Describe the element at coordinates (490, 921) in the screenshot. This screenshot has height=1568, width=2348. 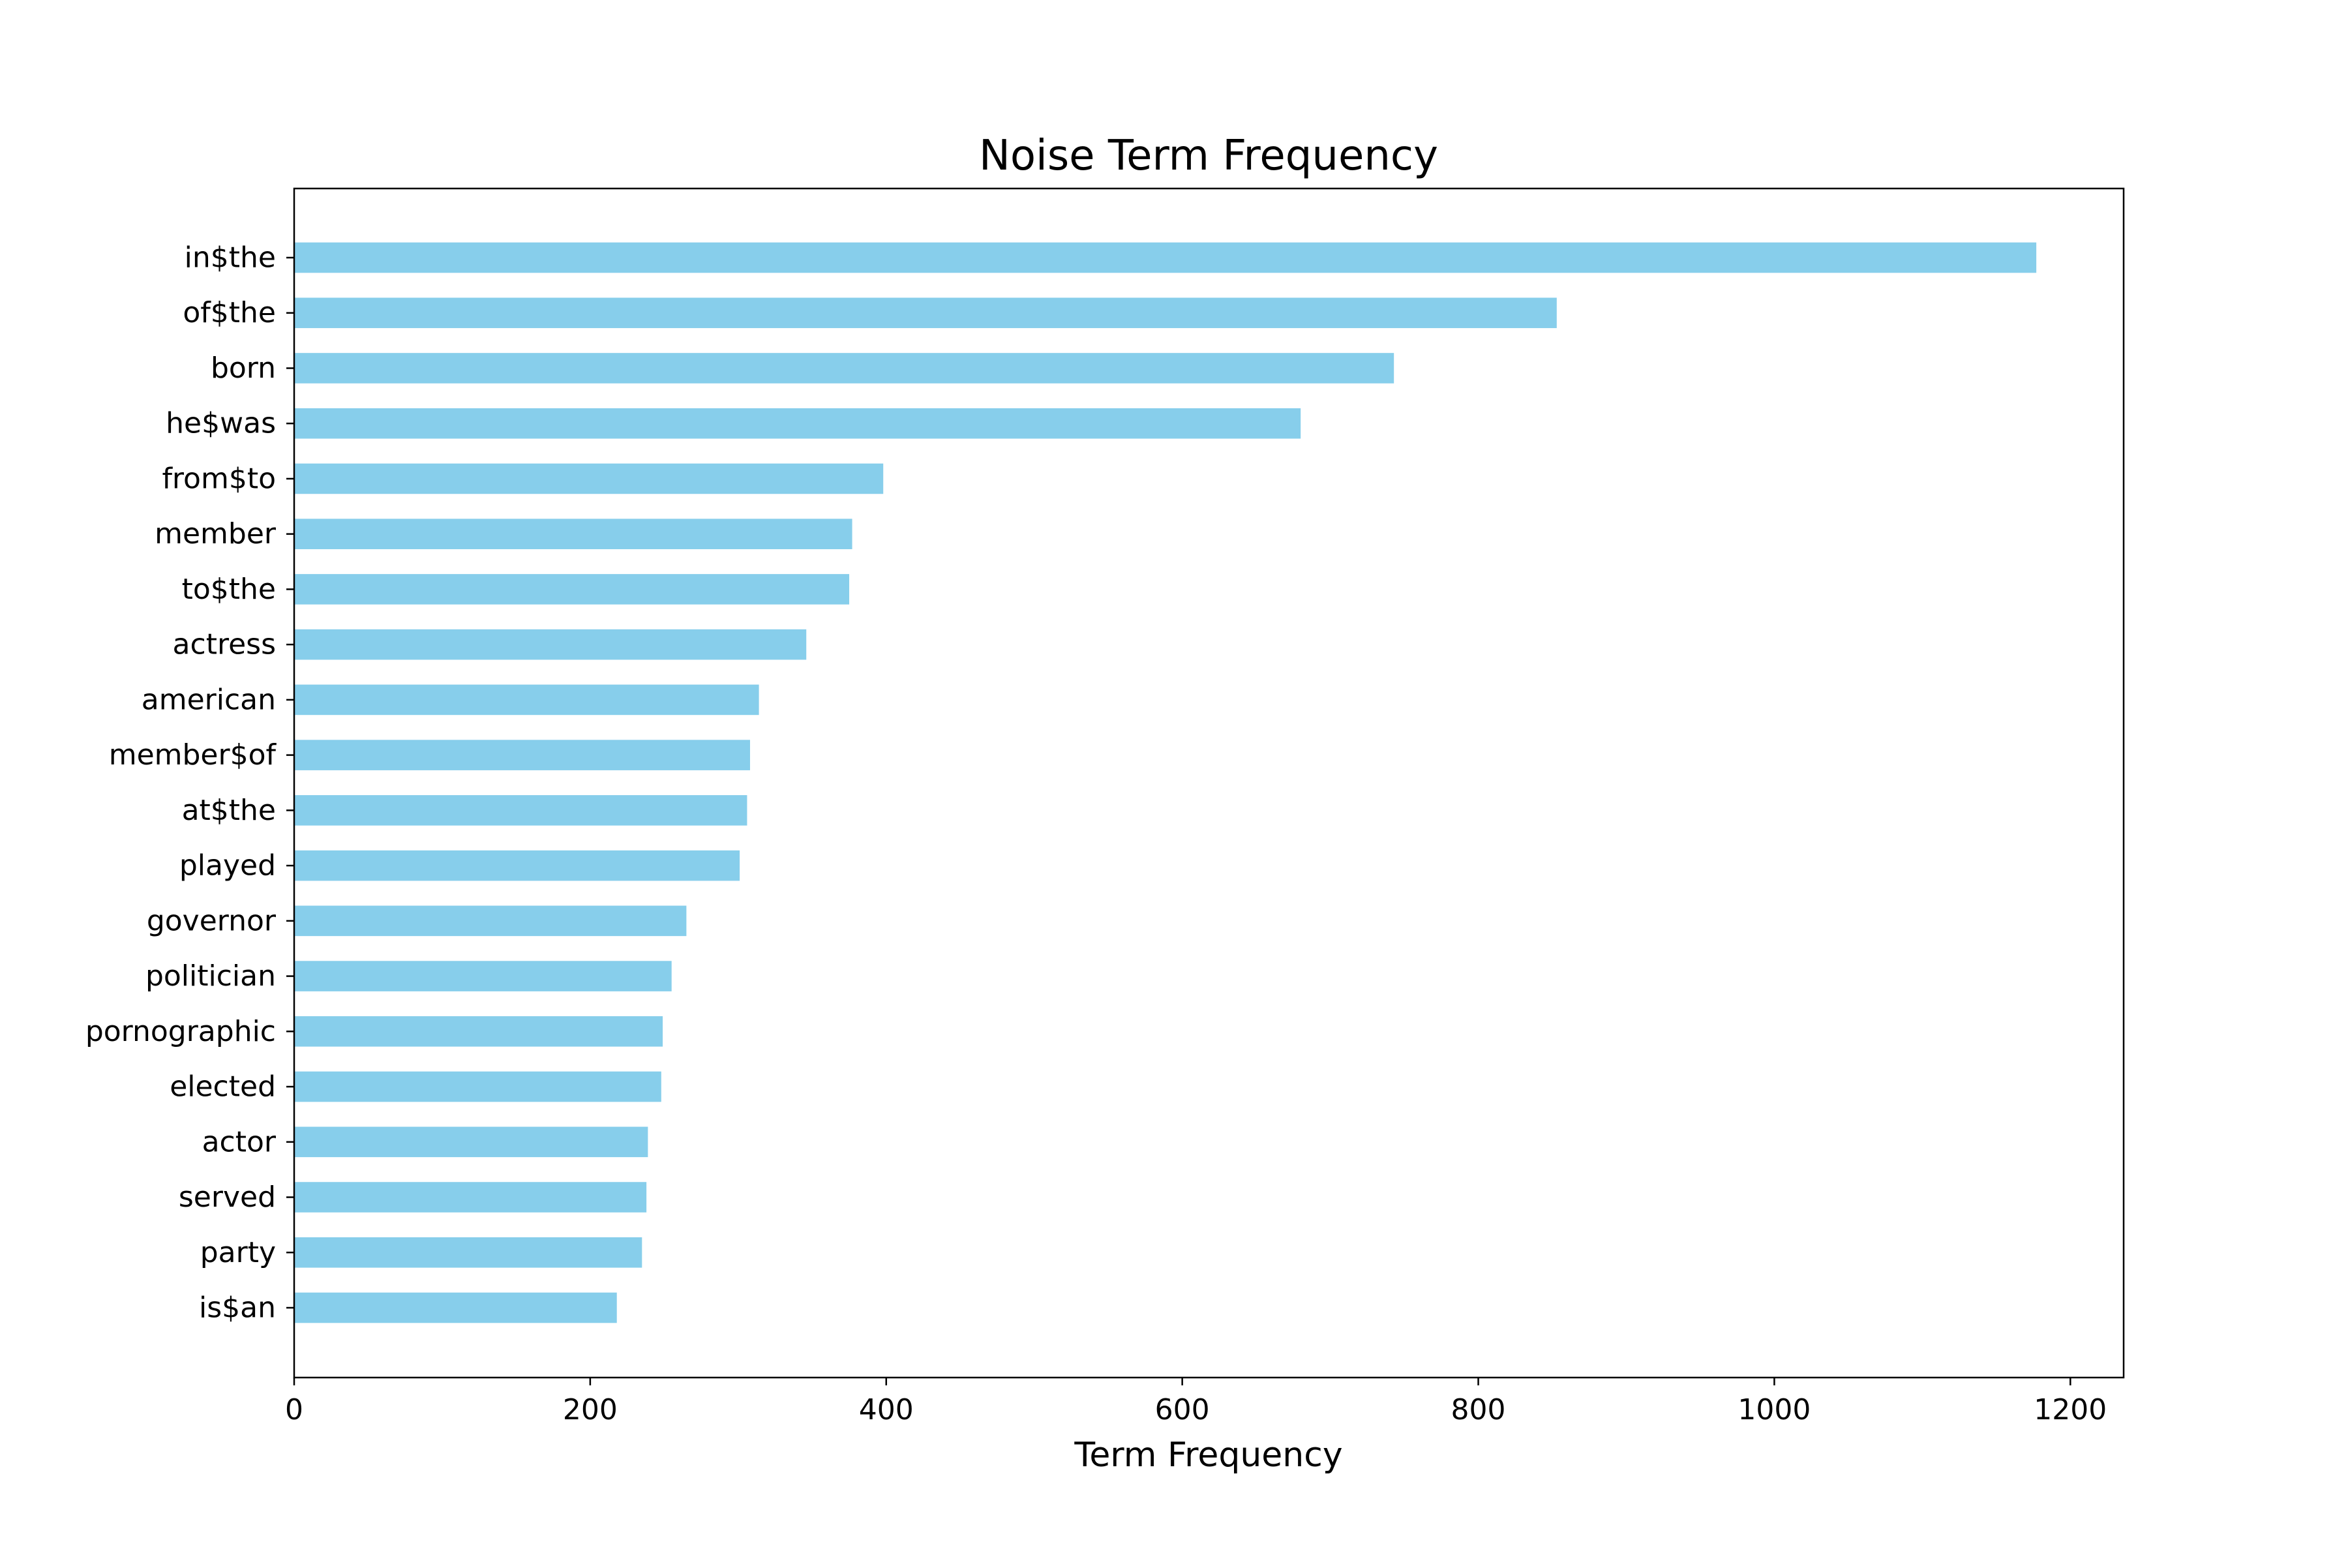
I see `bar-governor` at that location.